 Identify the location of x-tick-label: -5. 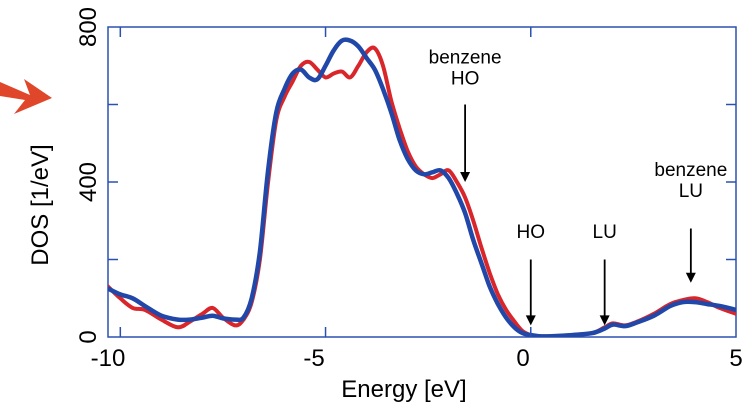
(313, 358).